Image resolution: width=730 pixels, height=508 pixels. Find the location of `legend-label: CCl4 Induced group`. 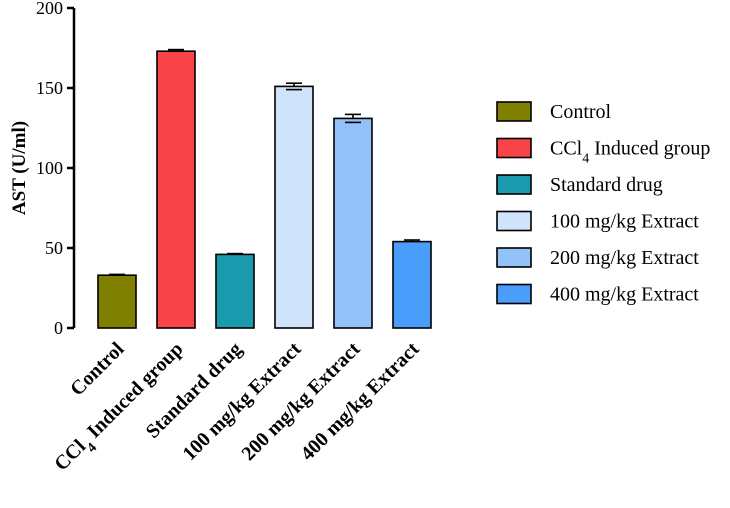

legend-label: CCl4 Induced group is located at coordinates (630, 152).